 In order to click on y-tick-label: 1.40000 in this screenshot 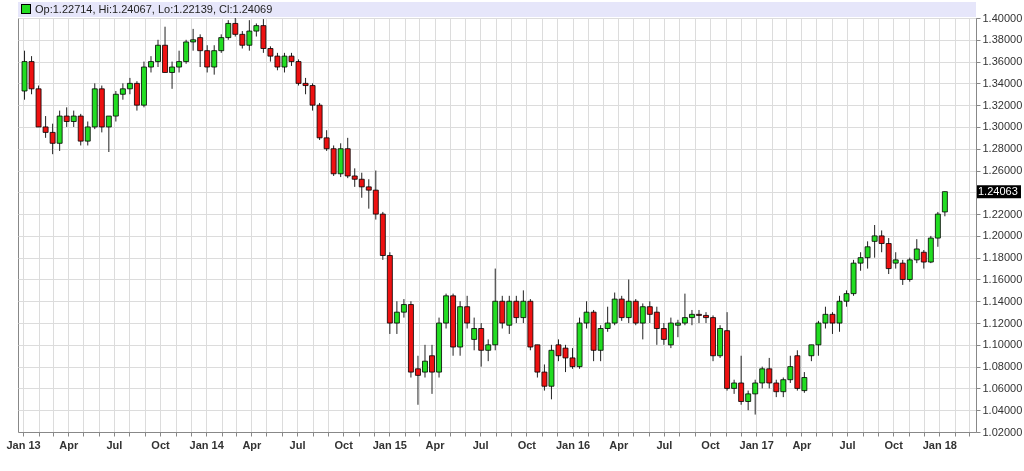, I will do `click(1002, 17)`.